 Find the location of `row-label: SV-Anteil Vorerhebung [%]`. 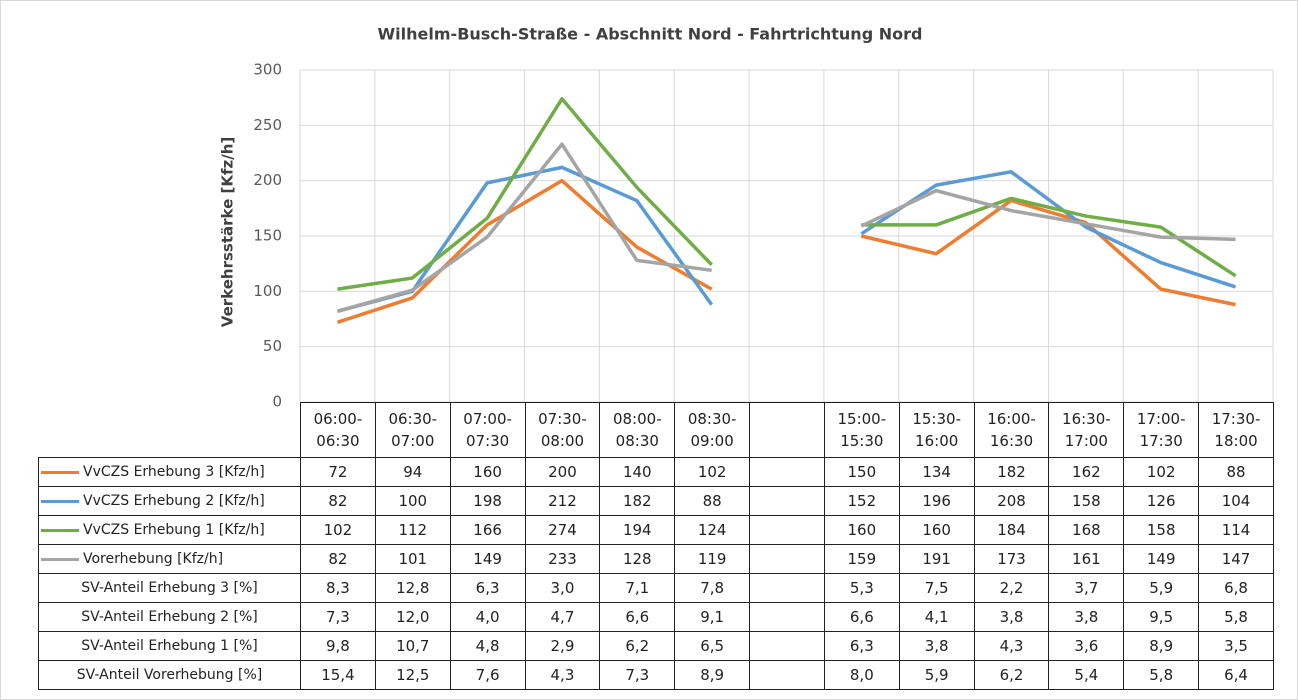

row-label: SV-Anteil Vorerhebung [%] is located at coordinates (169, 675).